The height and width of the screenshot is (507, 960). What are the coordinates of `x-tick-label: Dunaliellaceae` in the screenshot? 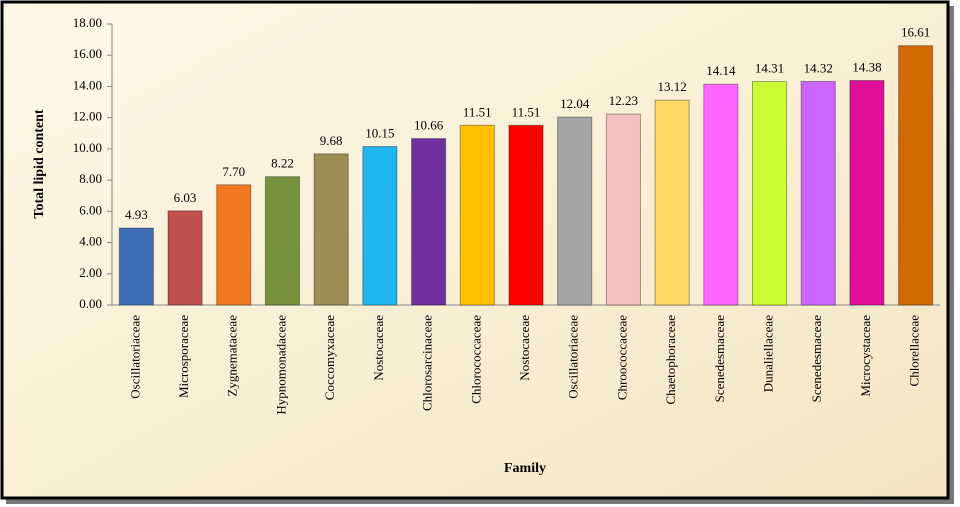 It's located at (768, 353).